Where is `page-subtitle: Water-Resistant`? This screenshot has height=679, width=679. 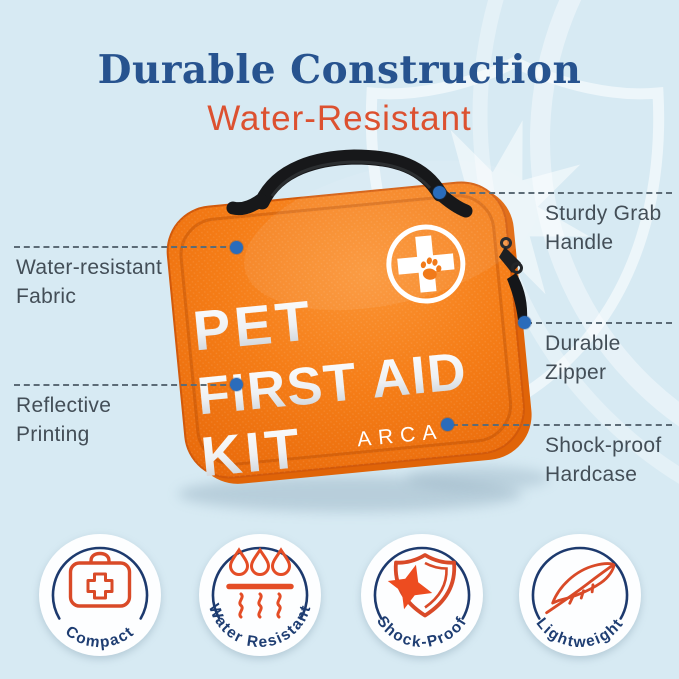 page-subtitle: Water-Resistant is located at coordinates (339, 118).